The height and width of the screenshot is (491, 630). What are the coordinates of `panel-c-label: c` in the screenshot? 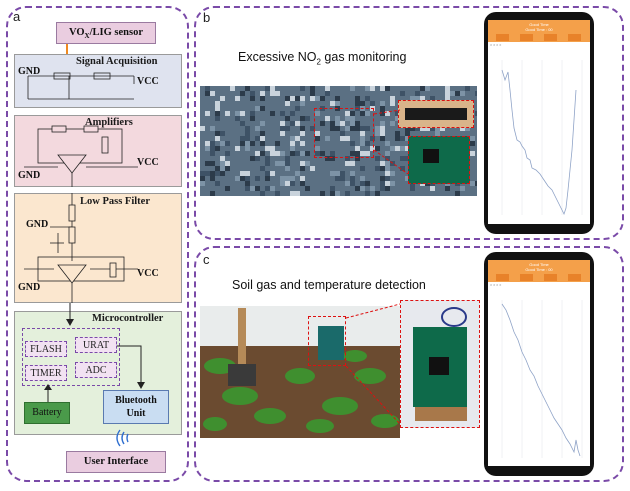 It's located at (206, 259).